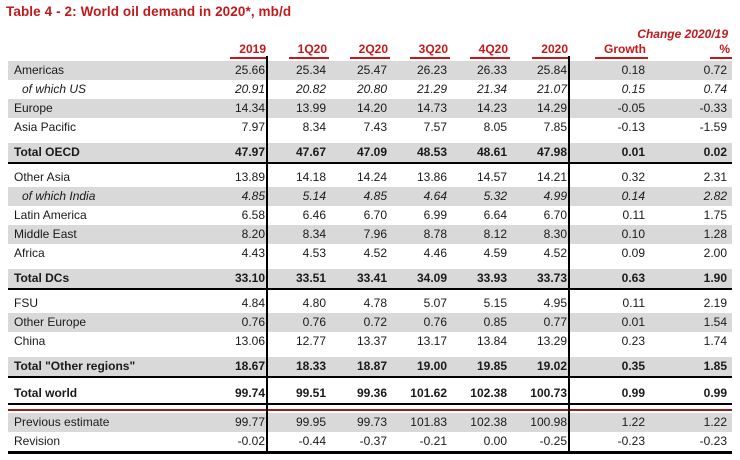  Describe the element at coordinates (715, 322) in the screenshot. I see `cell-percent: 1.54` at that location.